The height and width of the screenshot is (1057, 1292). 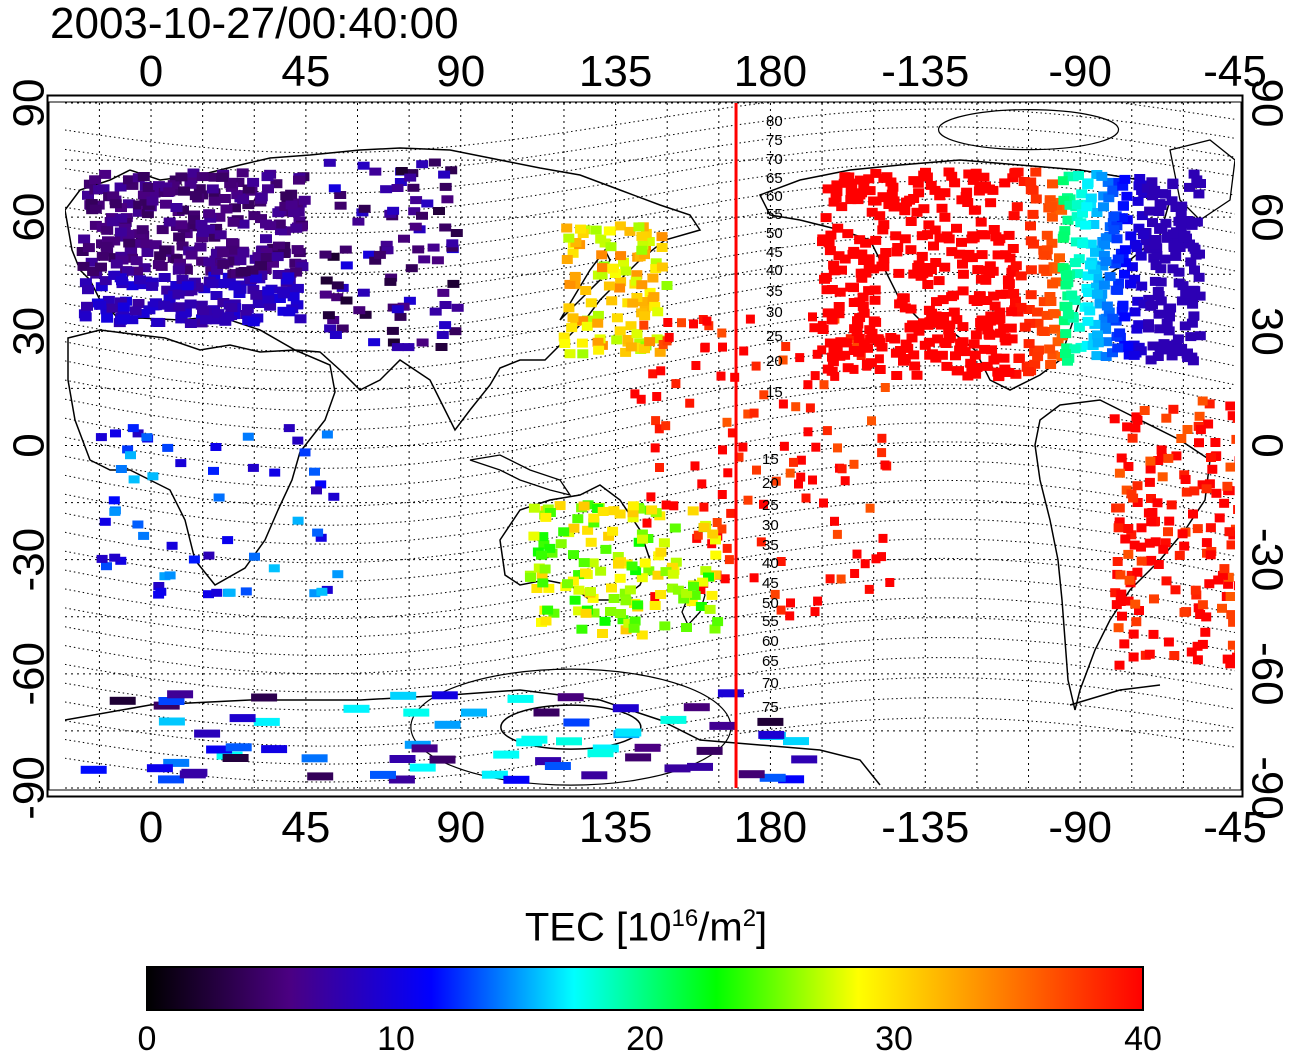 I want to click on contour-label: 55, so click(x=774, y=214).